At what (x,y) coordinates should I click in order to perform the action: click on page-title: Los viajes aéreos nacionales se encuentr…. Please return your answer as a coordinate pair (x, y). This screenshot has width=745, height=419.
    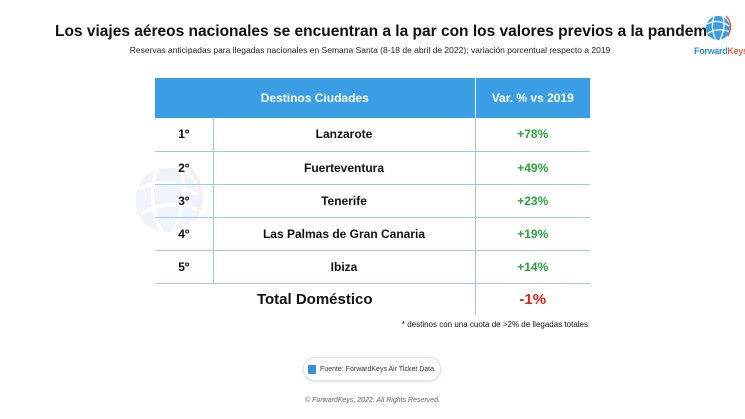
    Looking at the image, I should click on (388, 31).